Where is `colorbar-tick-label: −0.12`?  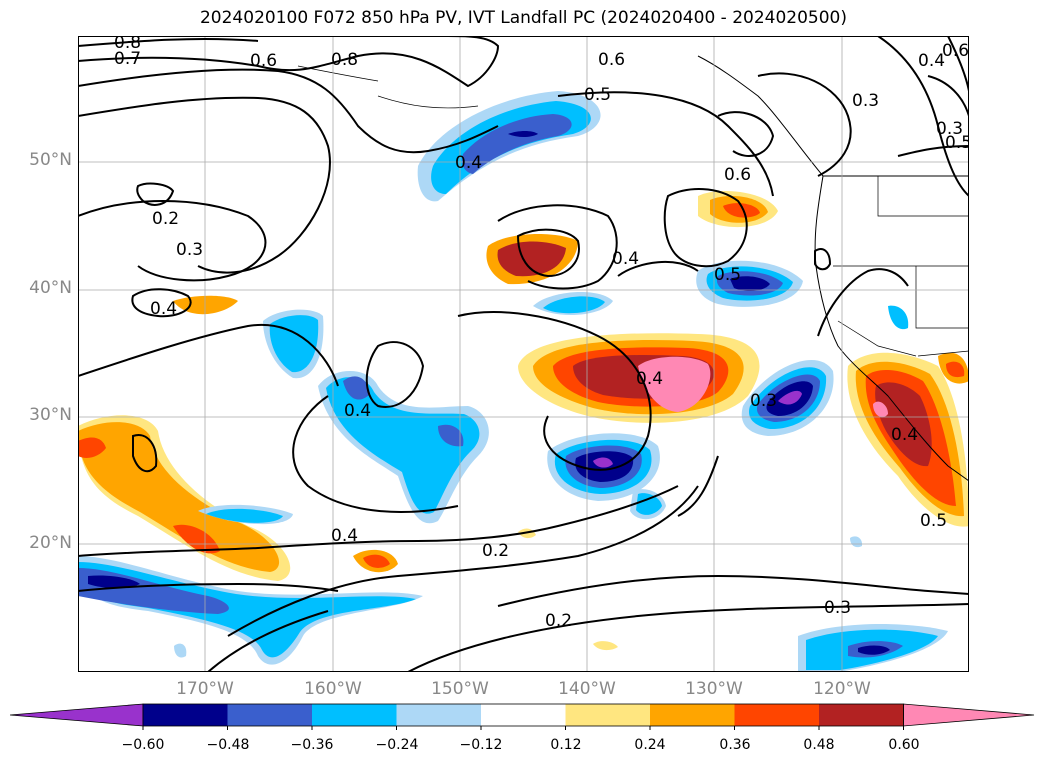
colorbar-tick-label: −0.12 is located at coordinates (481, 745).